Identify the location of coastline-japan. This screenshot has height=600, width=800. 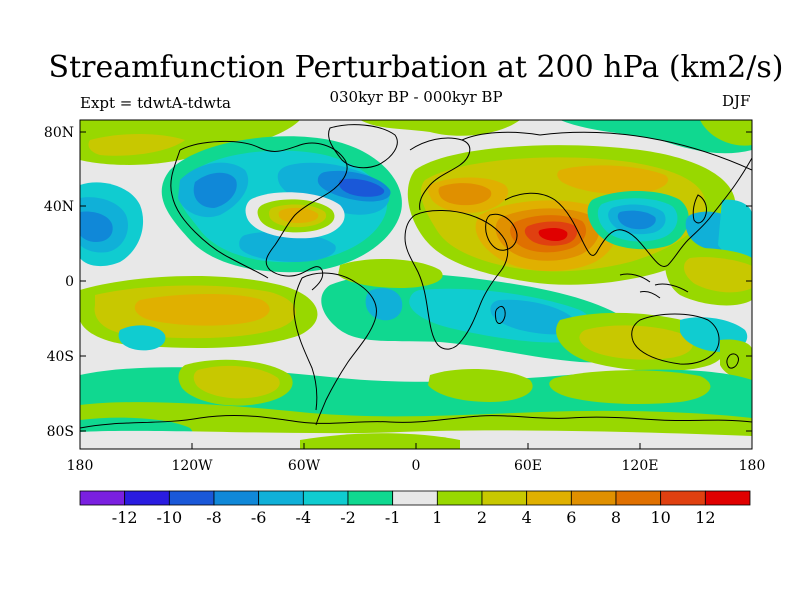
(699, 209).